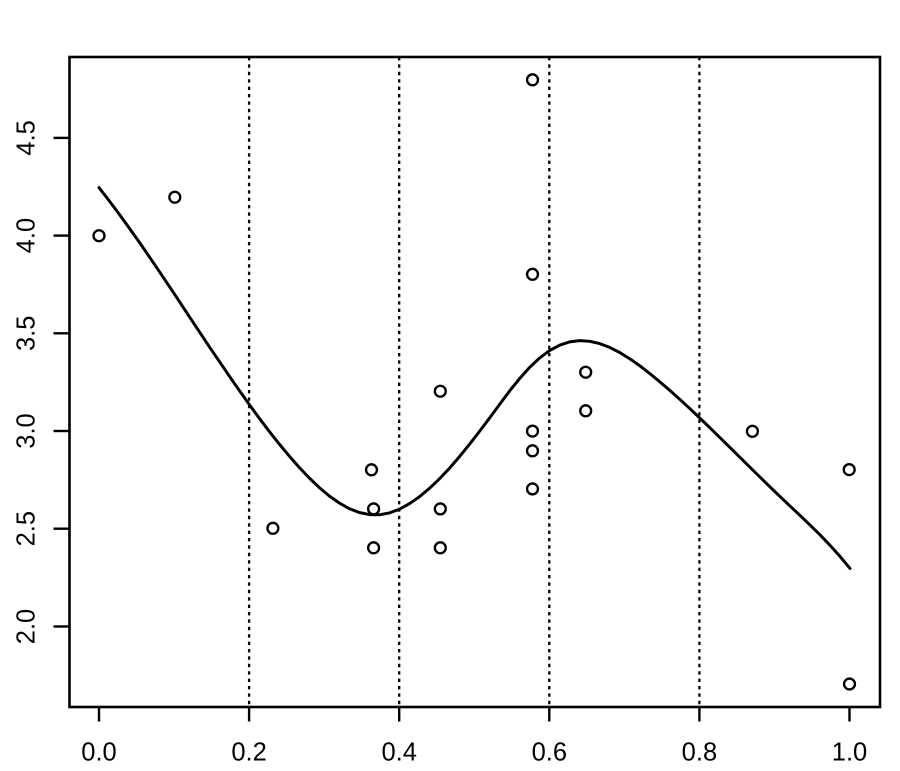 The image size is (900, 771). Describe the element at coordinates (27, 626) in the screenshot. I see `svg-text: 2.0` at that location.